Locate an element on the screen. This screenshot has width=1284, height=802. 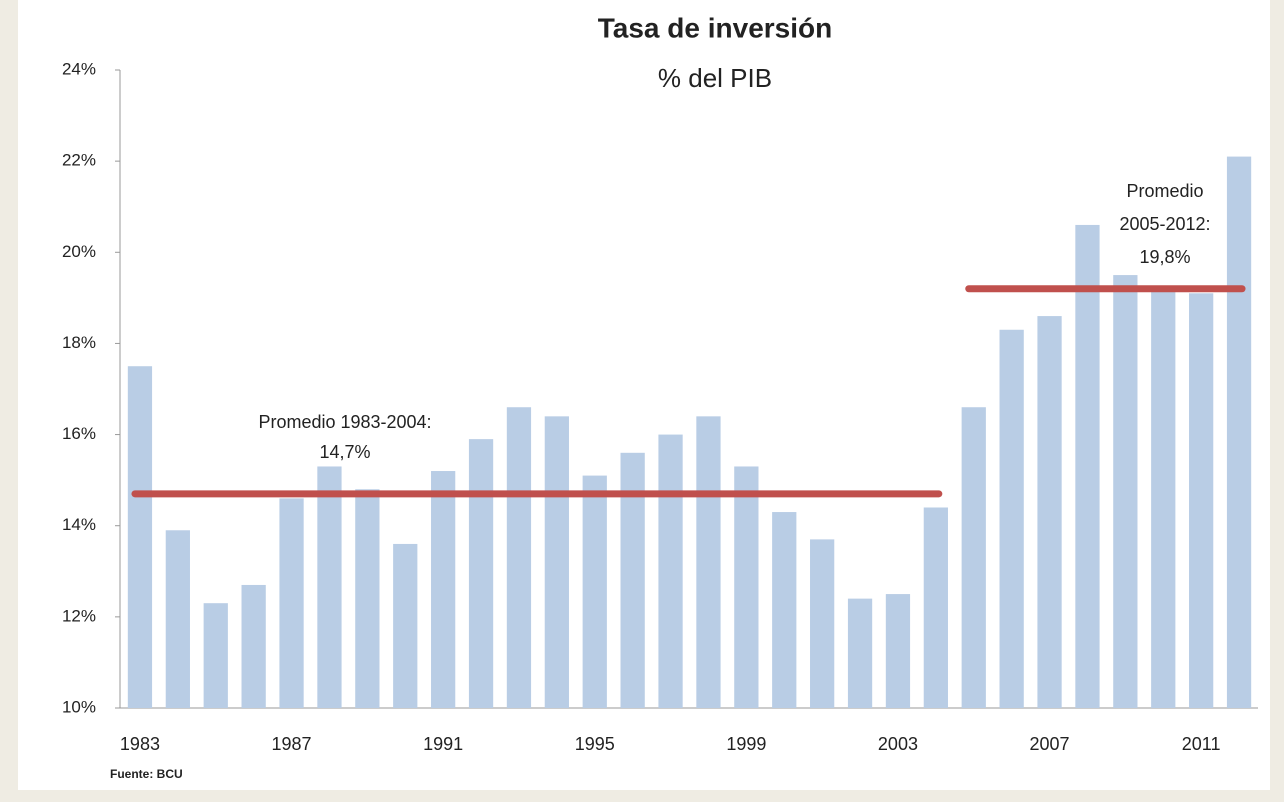
x-tick-label: 1995 is located at coordinates (595, 744).